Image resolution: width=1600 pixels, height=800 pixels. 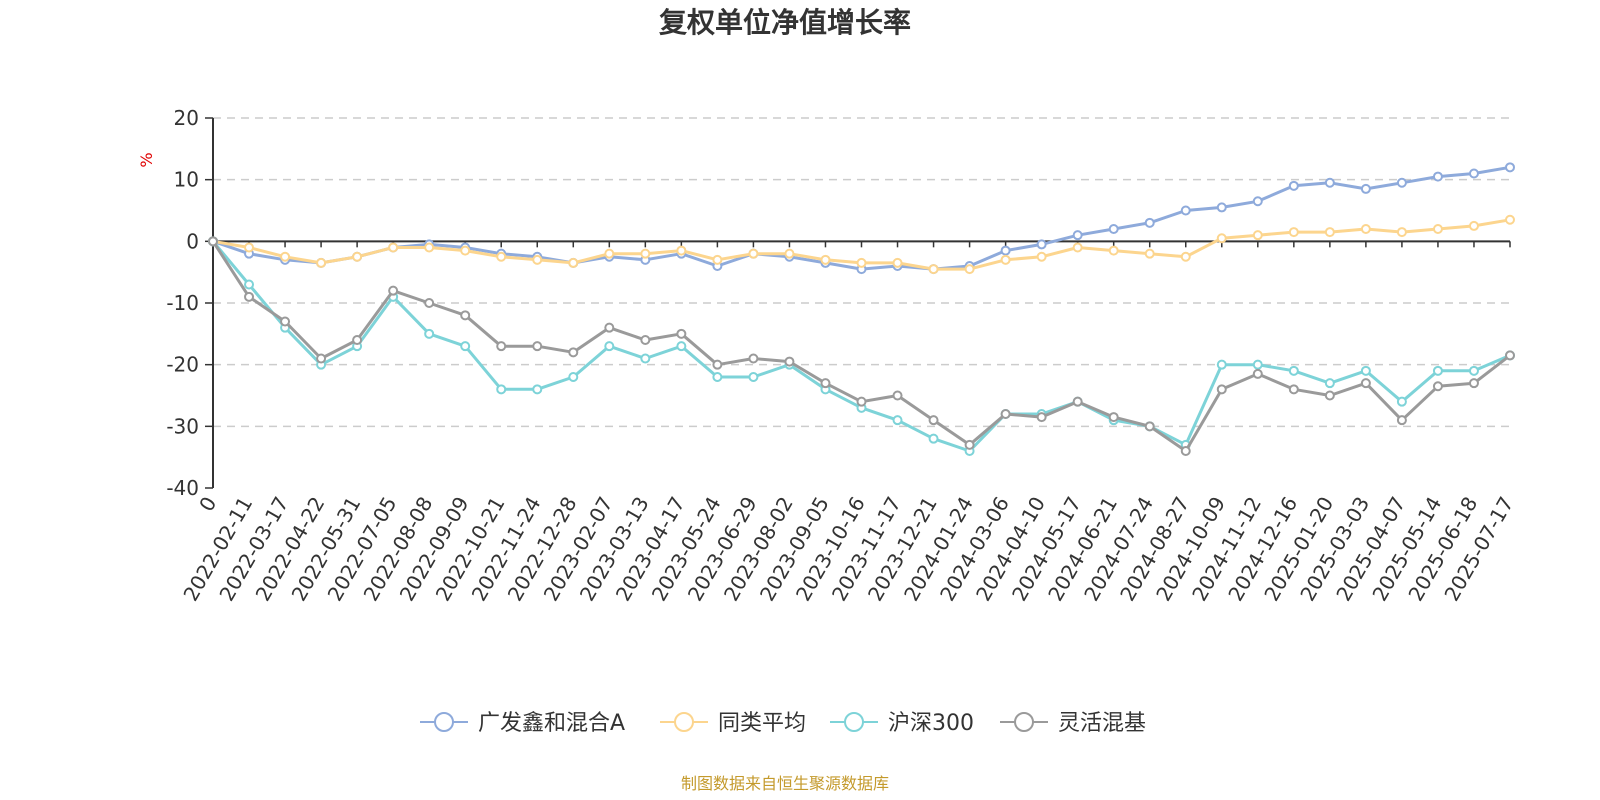 I want to click on chart-title: 复权单位净值增长率, so click(x=785, y=22).